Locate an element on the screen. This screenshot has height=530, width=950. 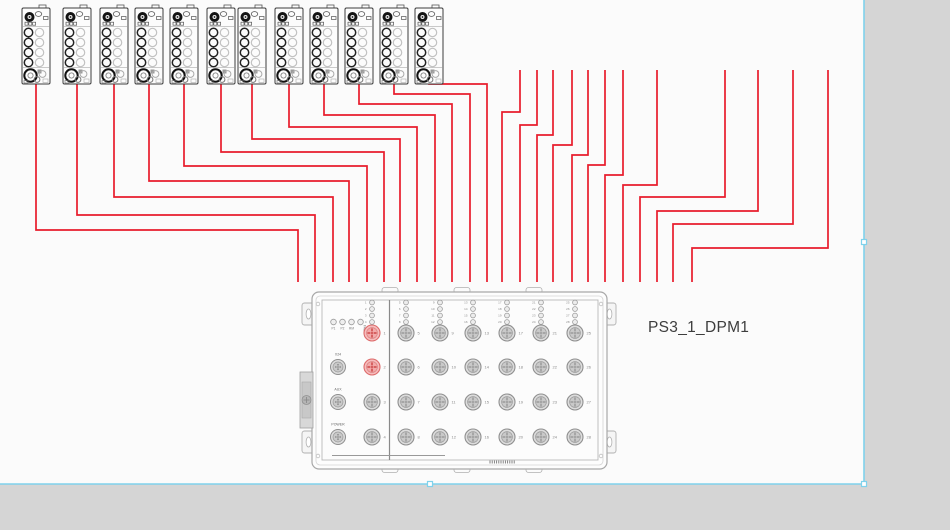
port-number: 7 is located at coordinates (419, 402).